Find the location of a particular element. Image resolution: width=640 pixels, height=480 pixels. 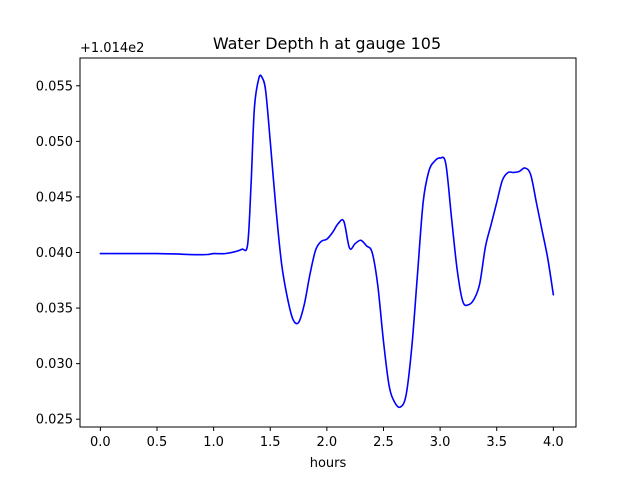

x-tick-label: 3.5 is located at coordinates (496, 442).